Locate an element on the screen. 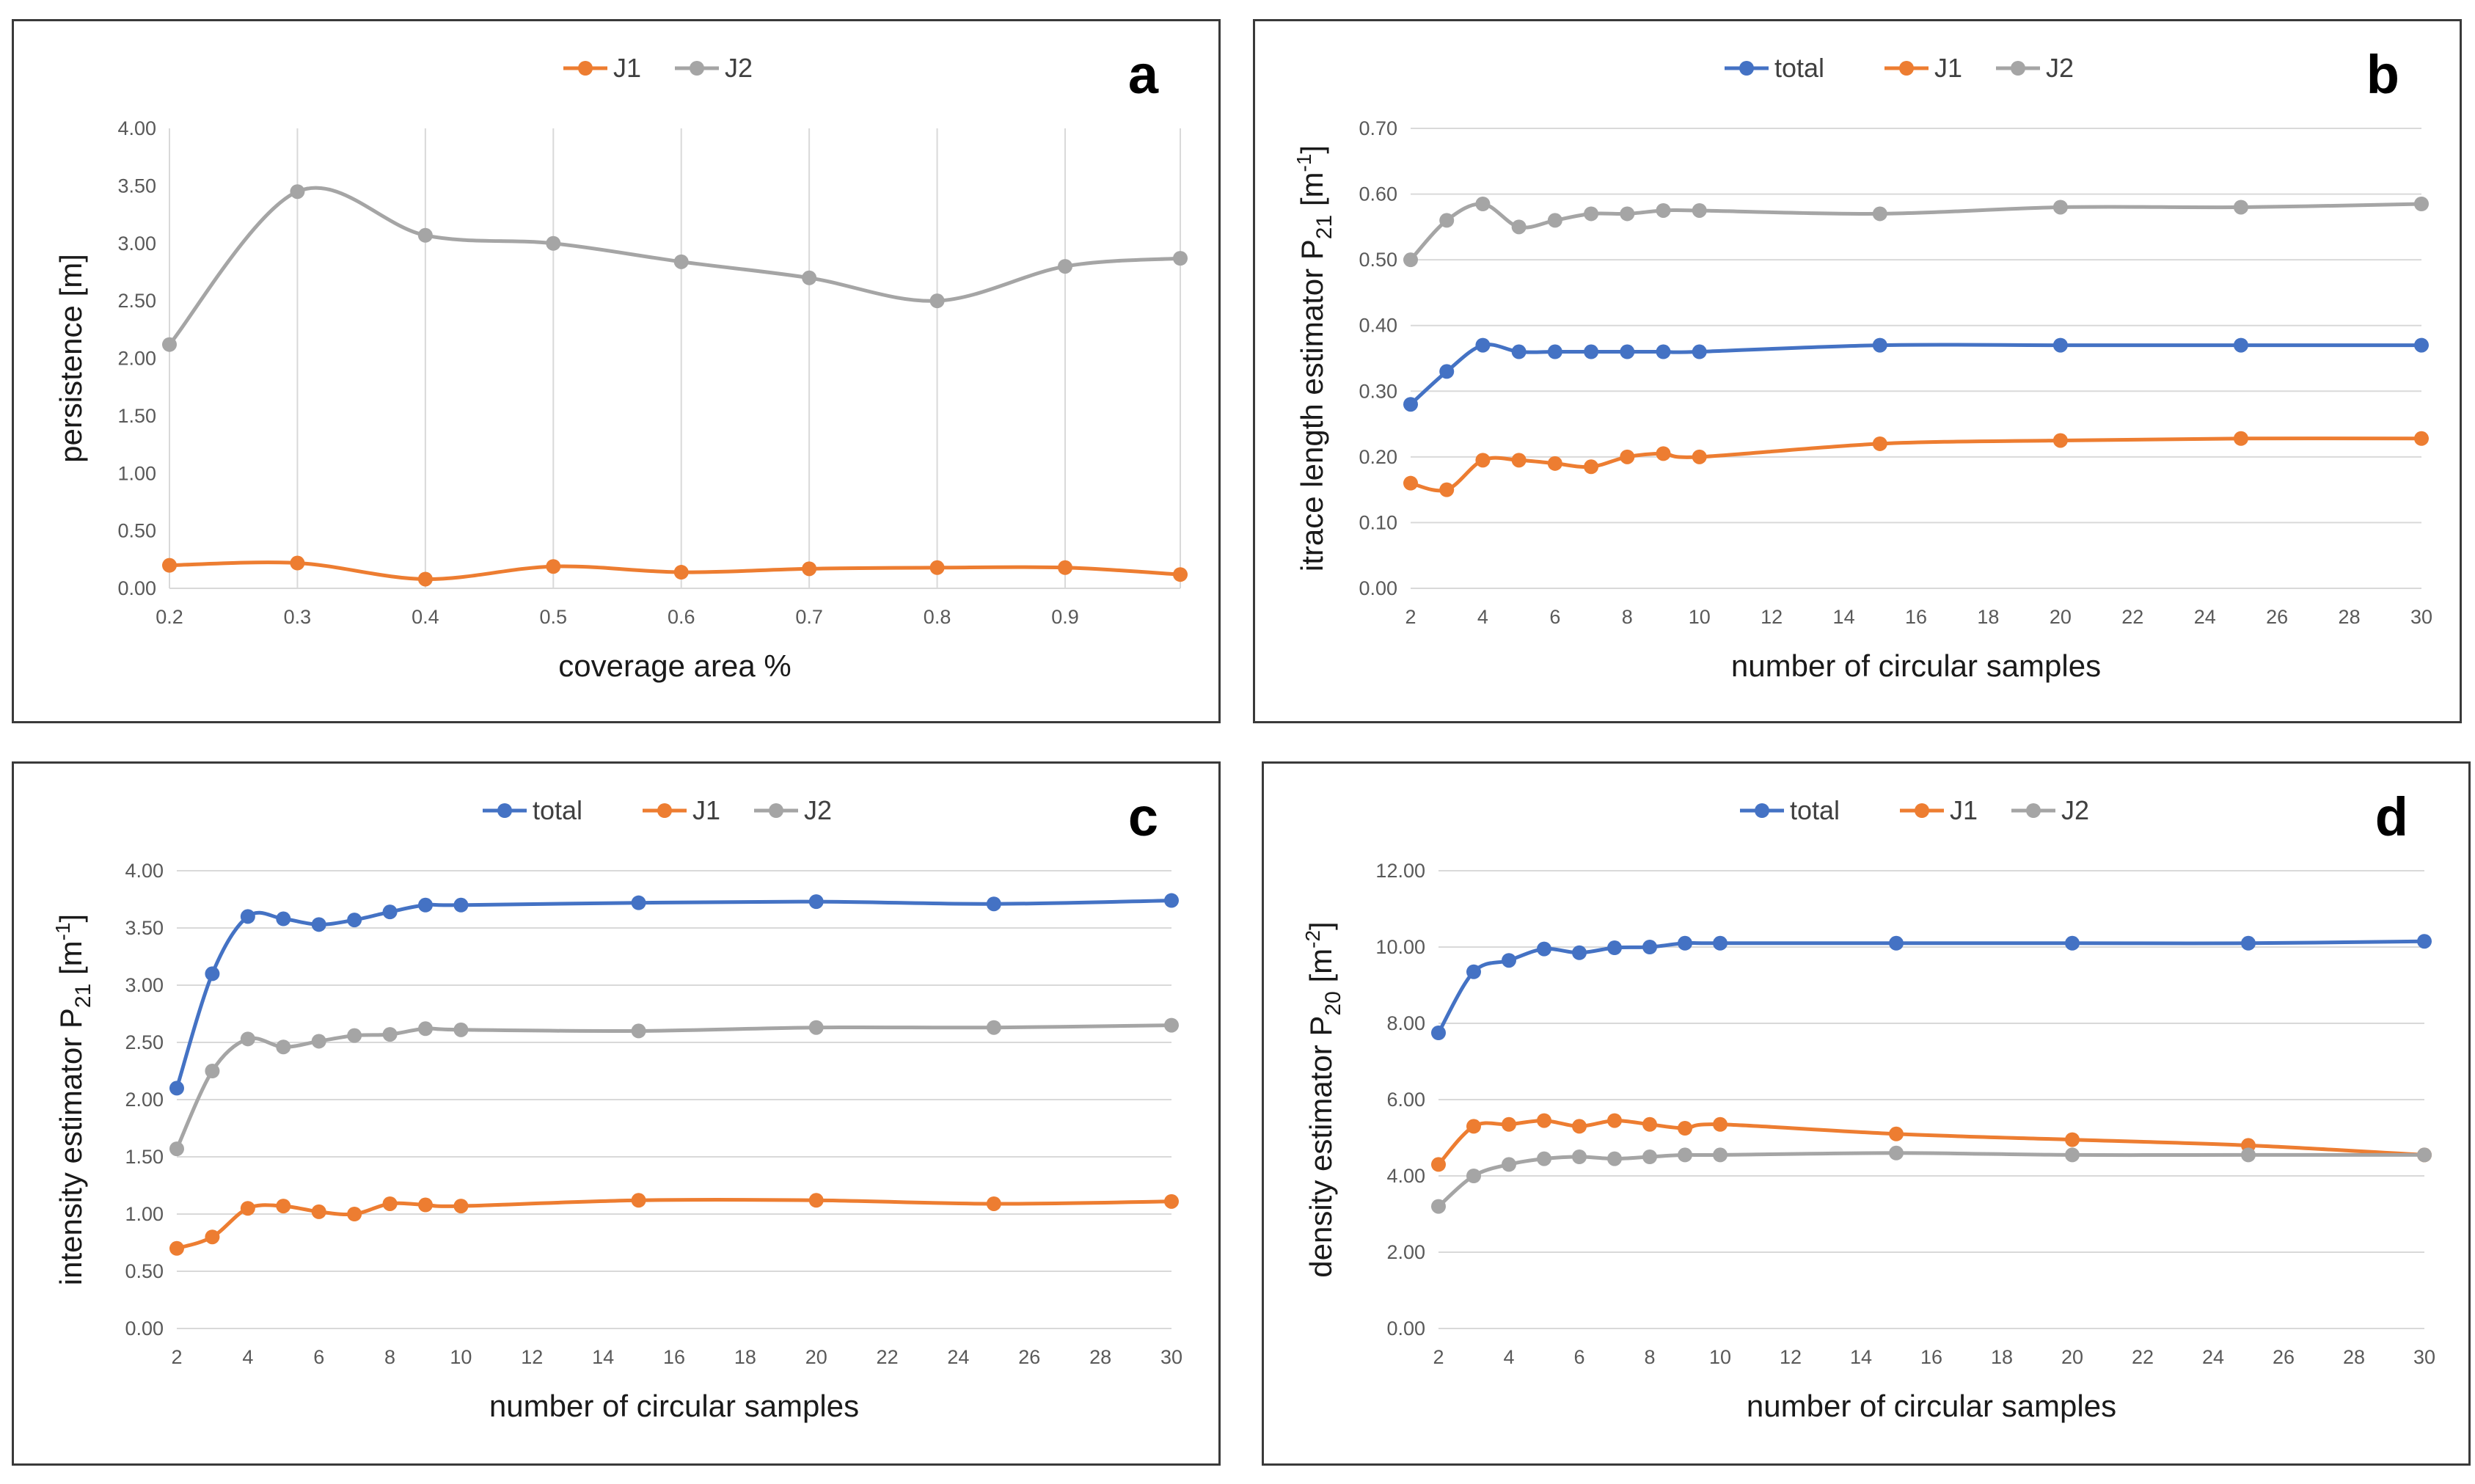 This screenshot has height=1484, width=2475. chart-c-xtick-label: 26 is located at coordinates (1029, 1357).